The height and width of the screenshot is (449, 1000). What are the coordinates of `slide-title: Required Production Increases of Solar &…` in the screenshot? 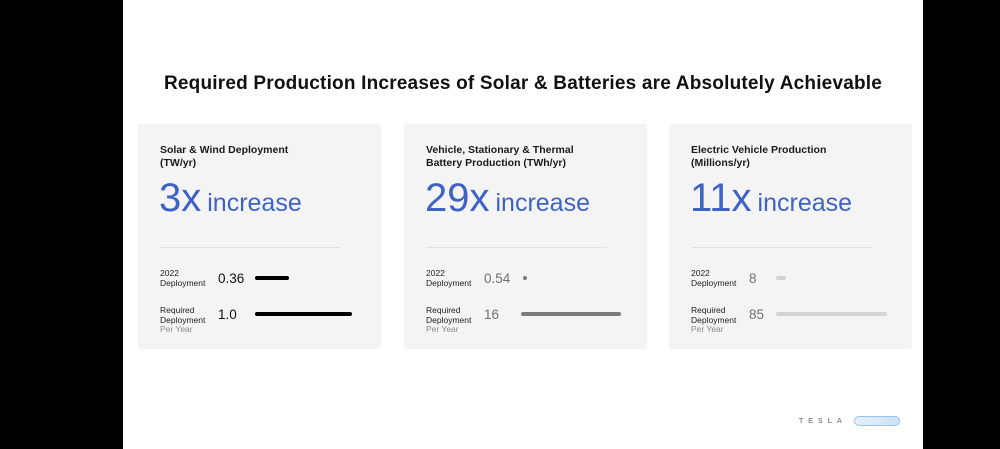 It's located at (523, 83).